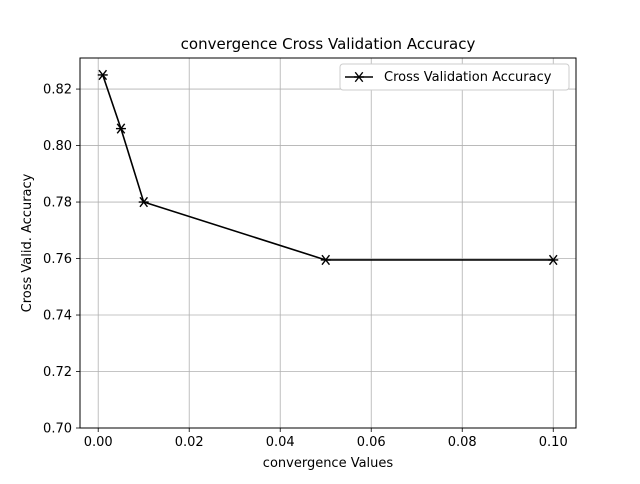 Image resolution: width=640 pixels, height=484 pixels. Describe the element at coordinates (57, 90) in the screenshot. I see `y-tick-label: 0.82` at that location.